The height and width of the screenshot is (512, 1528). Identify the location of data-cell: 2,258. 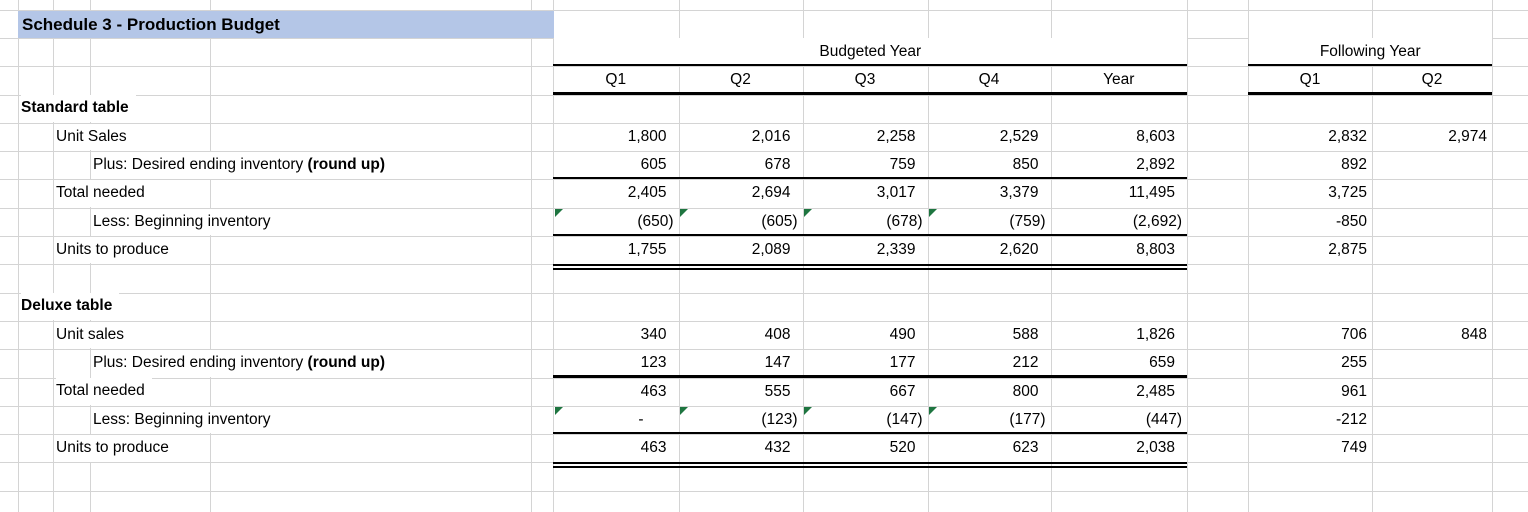
(896, 136).